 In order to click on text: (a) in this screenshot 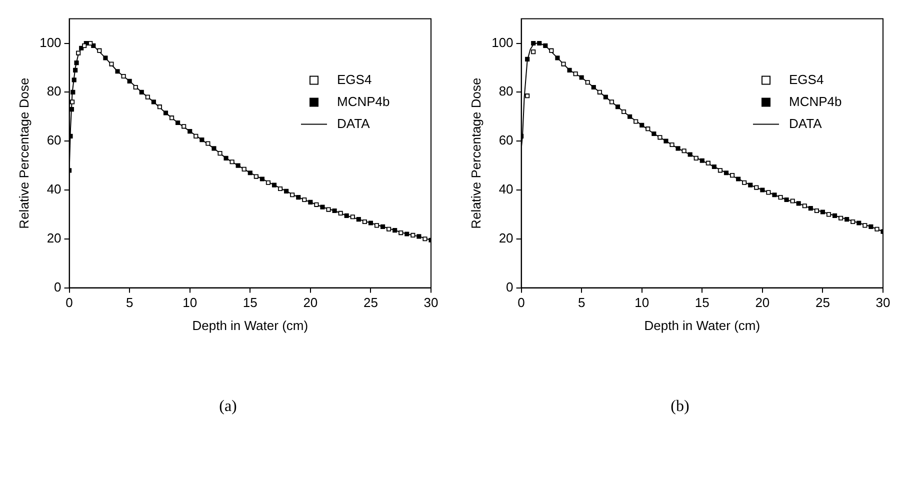, I will do `click(228, 407)`.